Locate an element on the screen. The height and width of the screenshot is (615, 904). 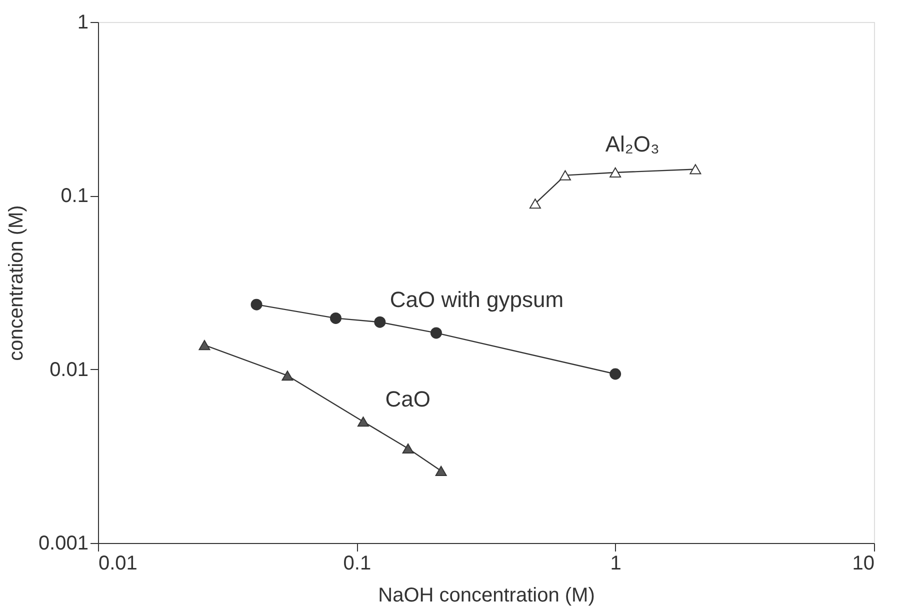
series-label: Al₂O₃ is located at coordinates (632, 143).